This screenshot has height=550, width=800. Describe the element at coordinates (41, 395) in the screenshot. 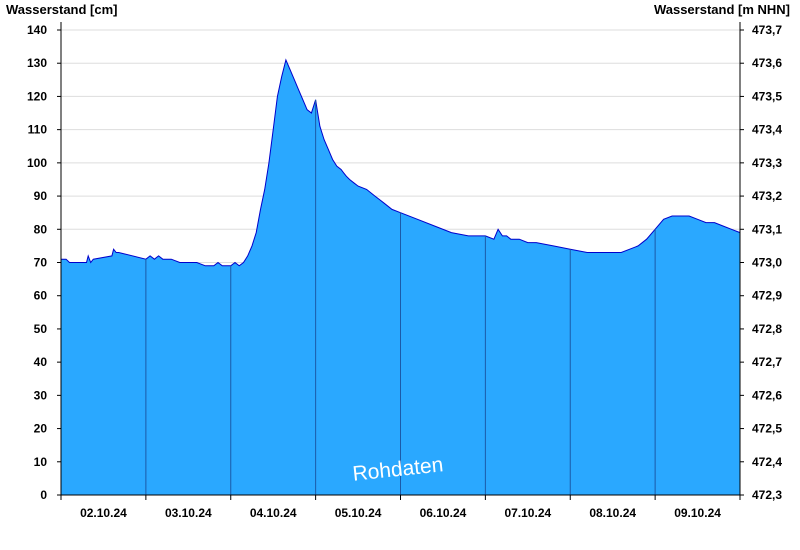

I see `y-tick-label-left: 30` at that location.